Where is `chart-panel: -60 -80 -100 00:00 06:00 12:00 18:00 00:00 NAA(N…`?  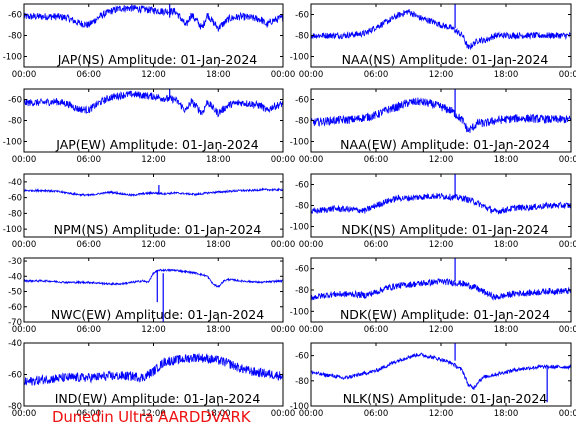
chart-panel: -60 -80 -100 00:00 06:00 12:00 18:00 00:00 NAA(N… is located at coordinates (433, 41).